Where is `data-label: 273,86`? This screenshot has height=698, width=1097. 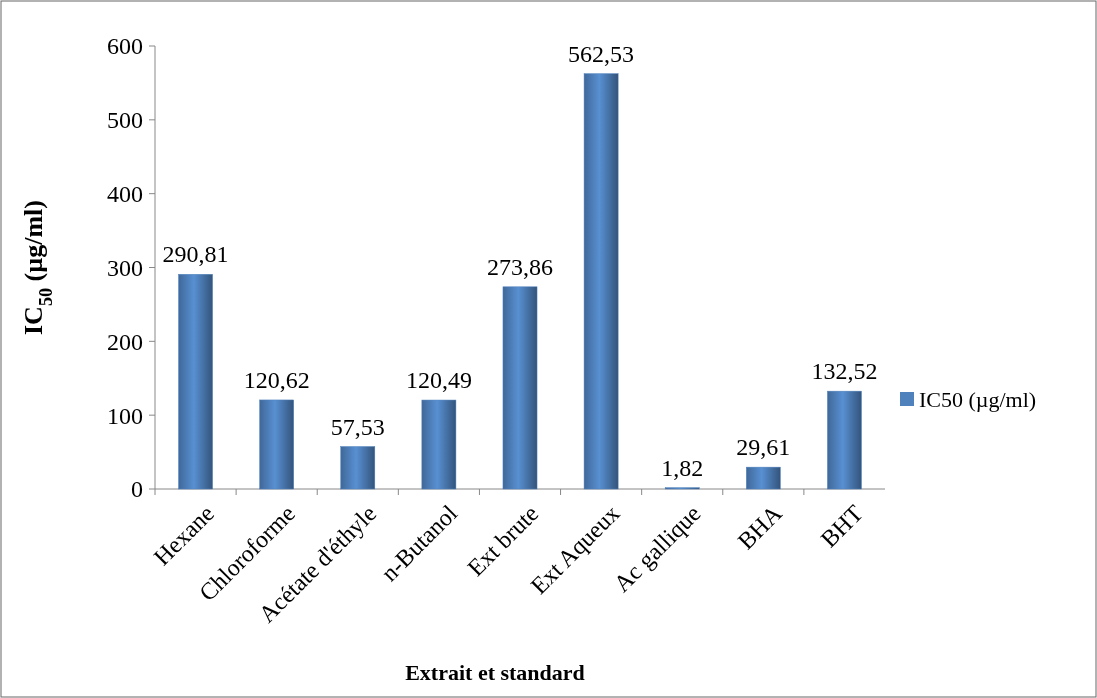 data-label: 273,86 is located at coordinates (520, 266).